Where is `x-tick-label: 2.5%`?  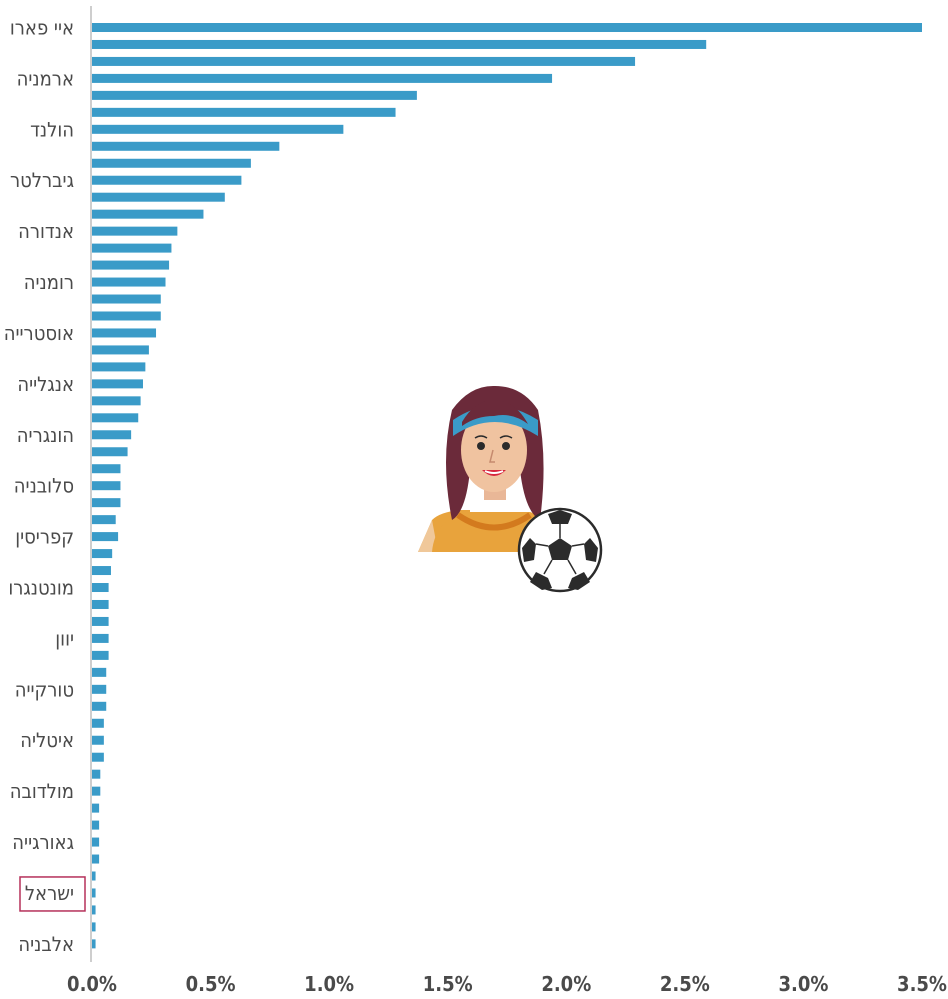
x-tick-label: 2.5% is located at coordinates (685, 984).